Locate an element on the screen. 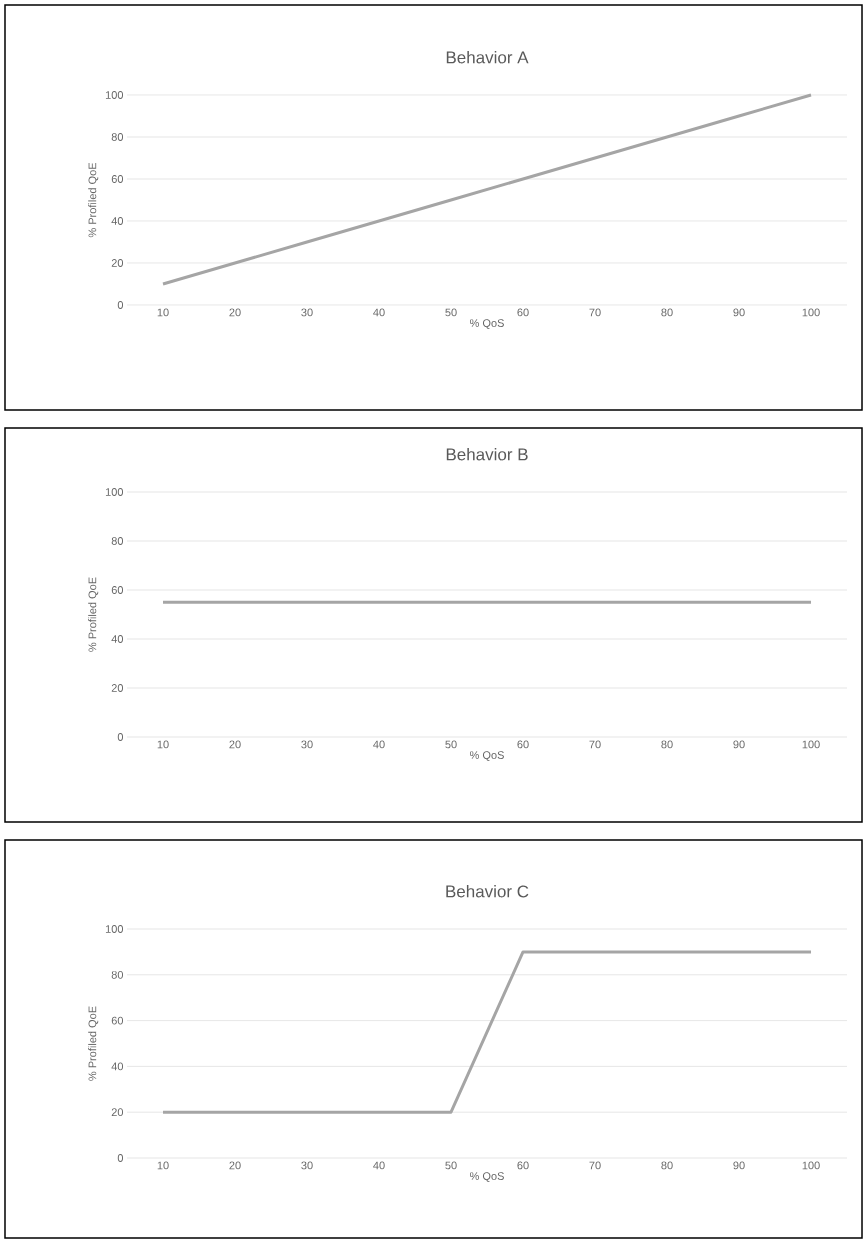 This screenshot has height=1241, width=864. chart-title: Behavior A is located at coordinates (487, 57).